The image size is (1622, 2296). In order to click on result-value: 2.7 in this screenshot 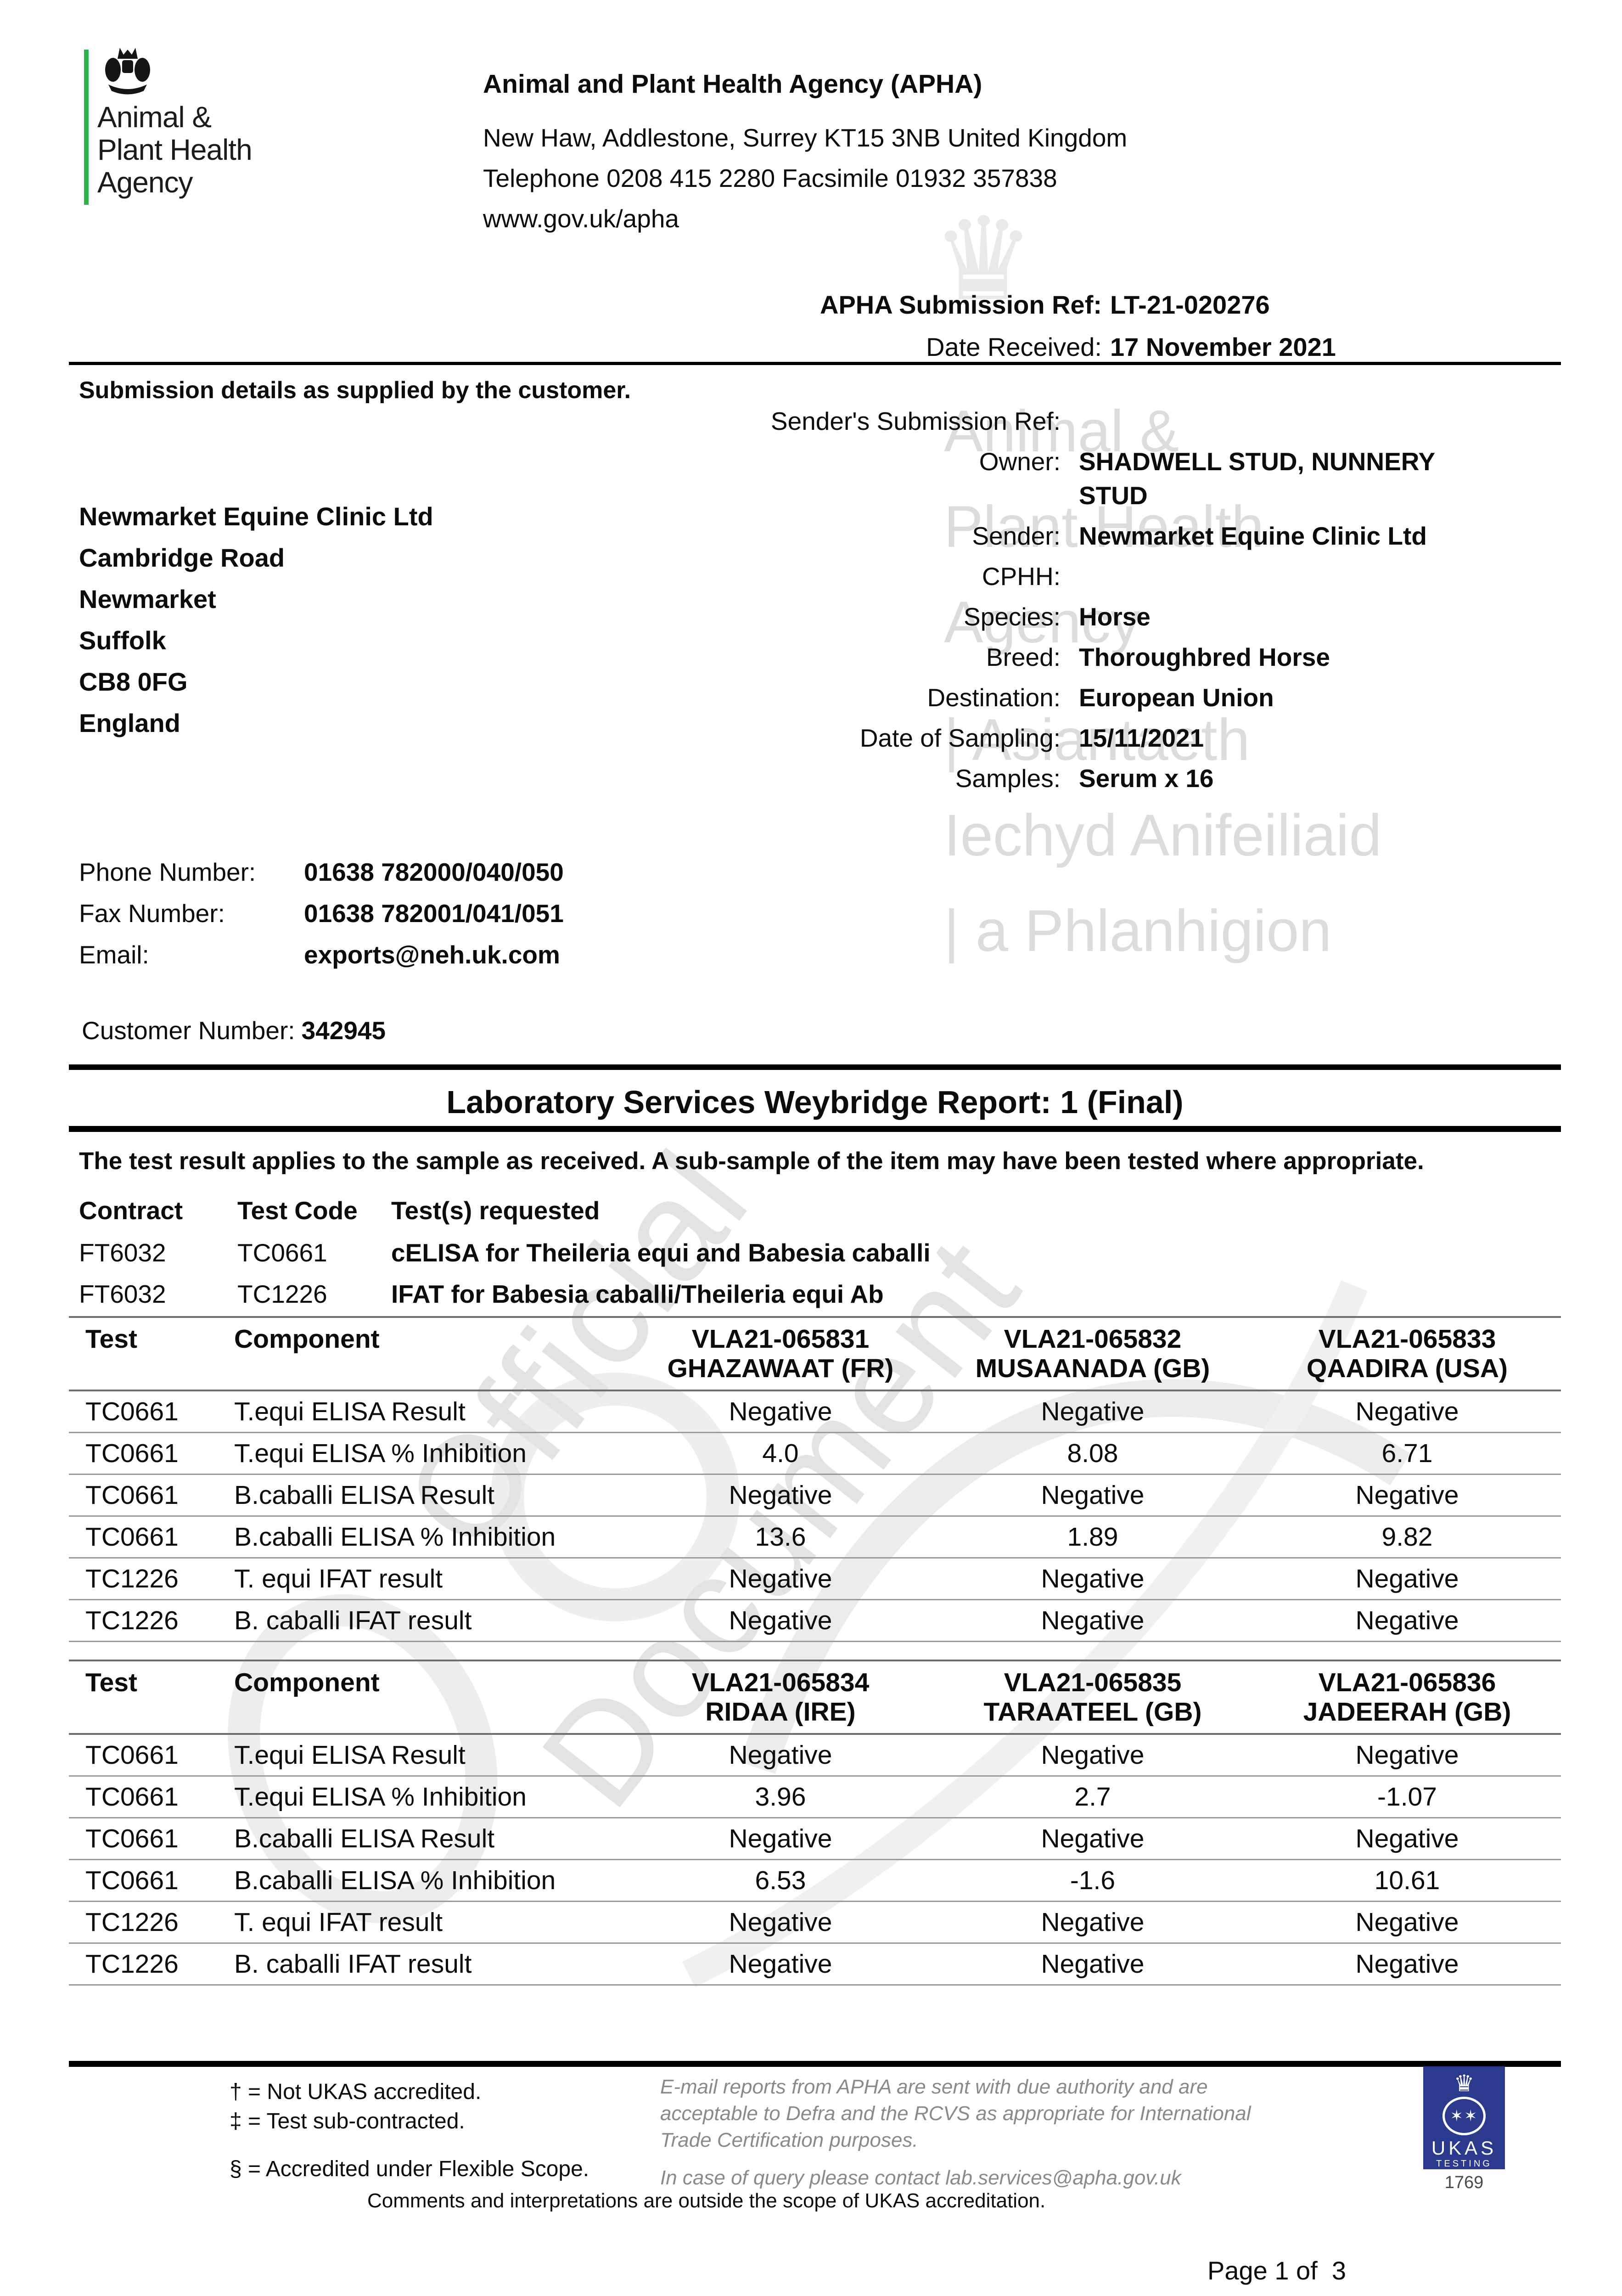, I will do `click(1092, 1797)`.